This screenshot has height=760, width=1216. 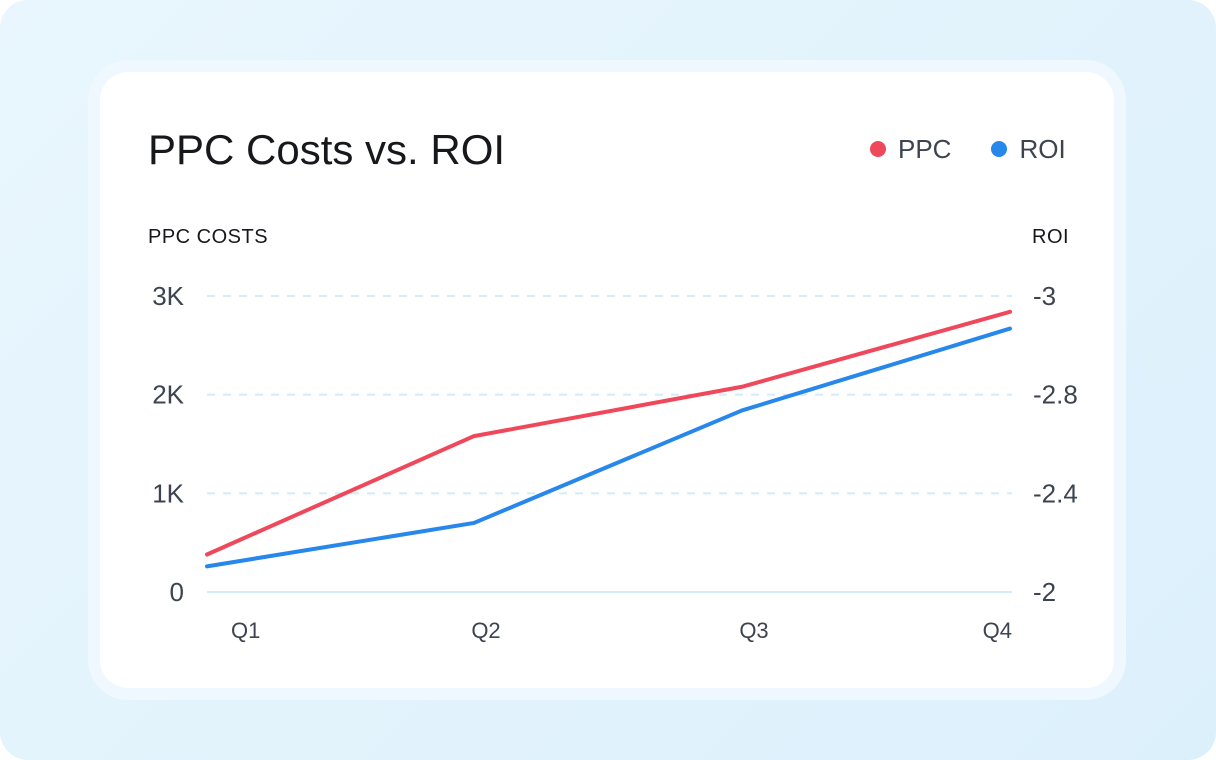 I want to click on legend-label-roi: ROI, so click(x=1042, y=148).